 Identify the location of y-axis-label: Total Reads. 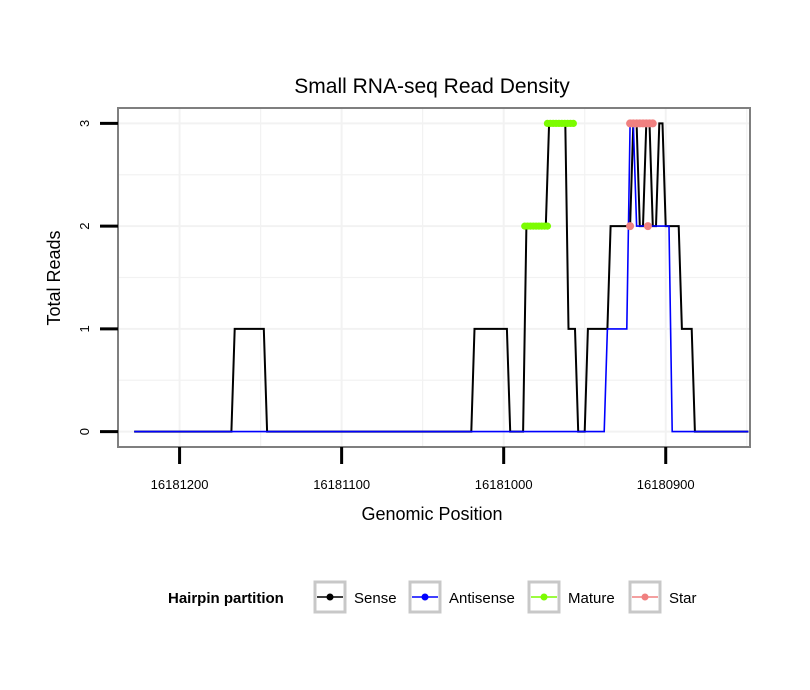
(54, 277).